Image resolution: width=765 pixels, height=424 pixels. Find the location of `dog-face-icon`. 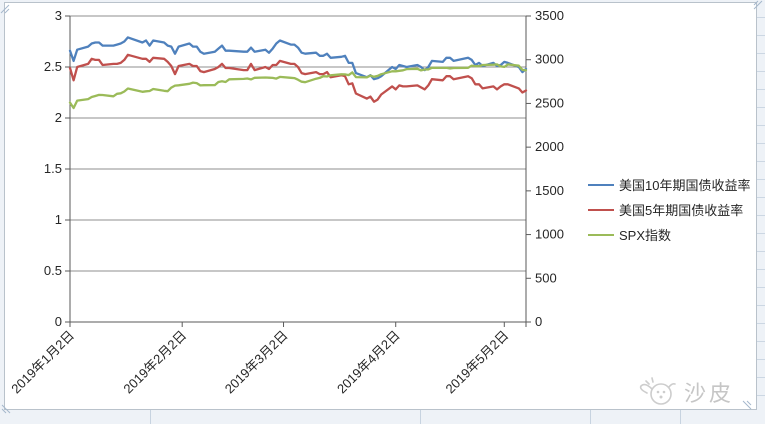

dog-face-icon is located at coordinates (657, 391).